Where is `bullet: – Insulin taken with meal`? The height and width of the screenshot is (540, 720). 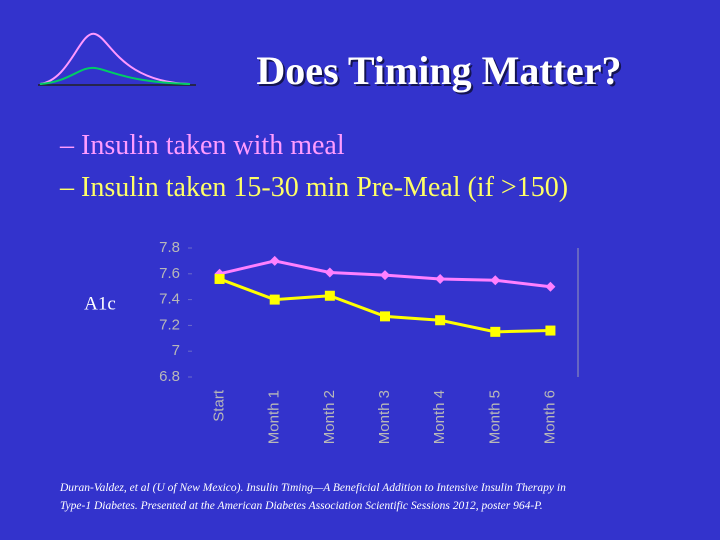
bullet: – Insulin taken with meal is located at coordinates (202, 145).